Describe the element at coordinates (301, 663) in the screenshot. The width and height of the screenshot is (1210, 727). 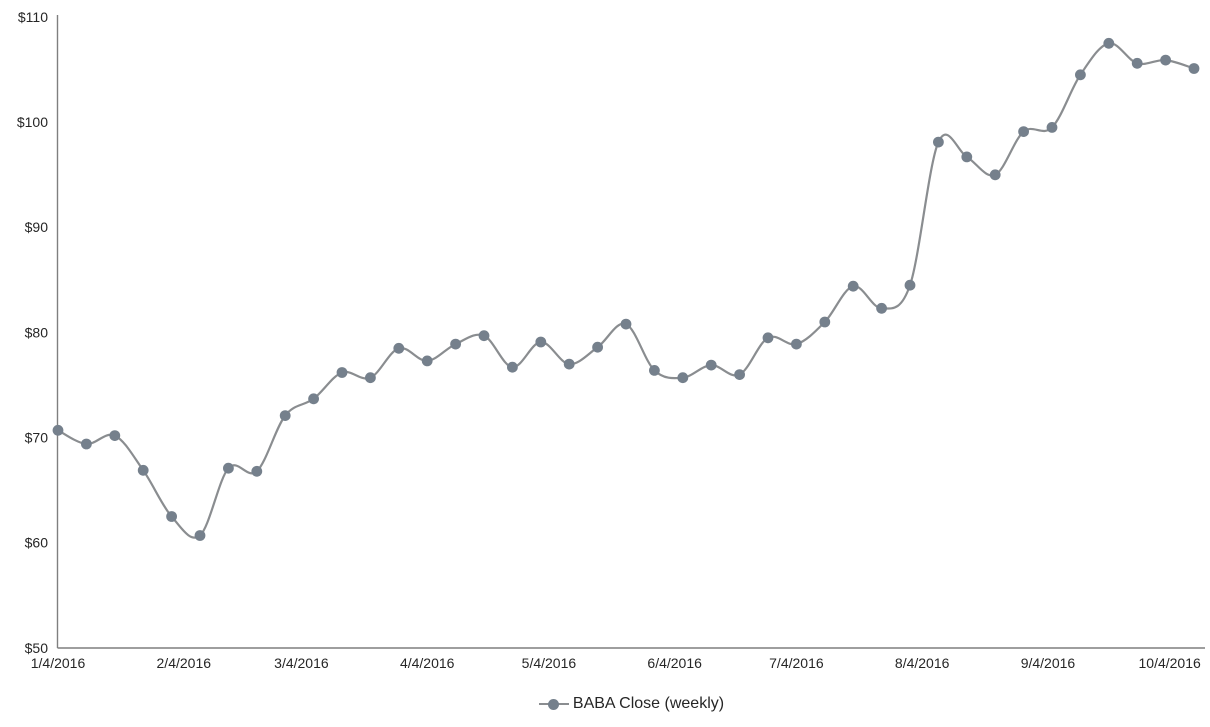
I see `x-tick-label: 3/4/2016` at that location.